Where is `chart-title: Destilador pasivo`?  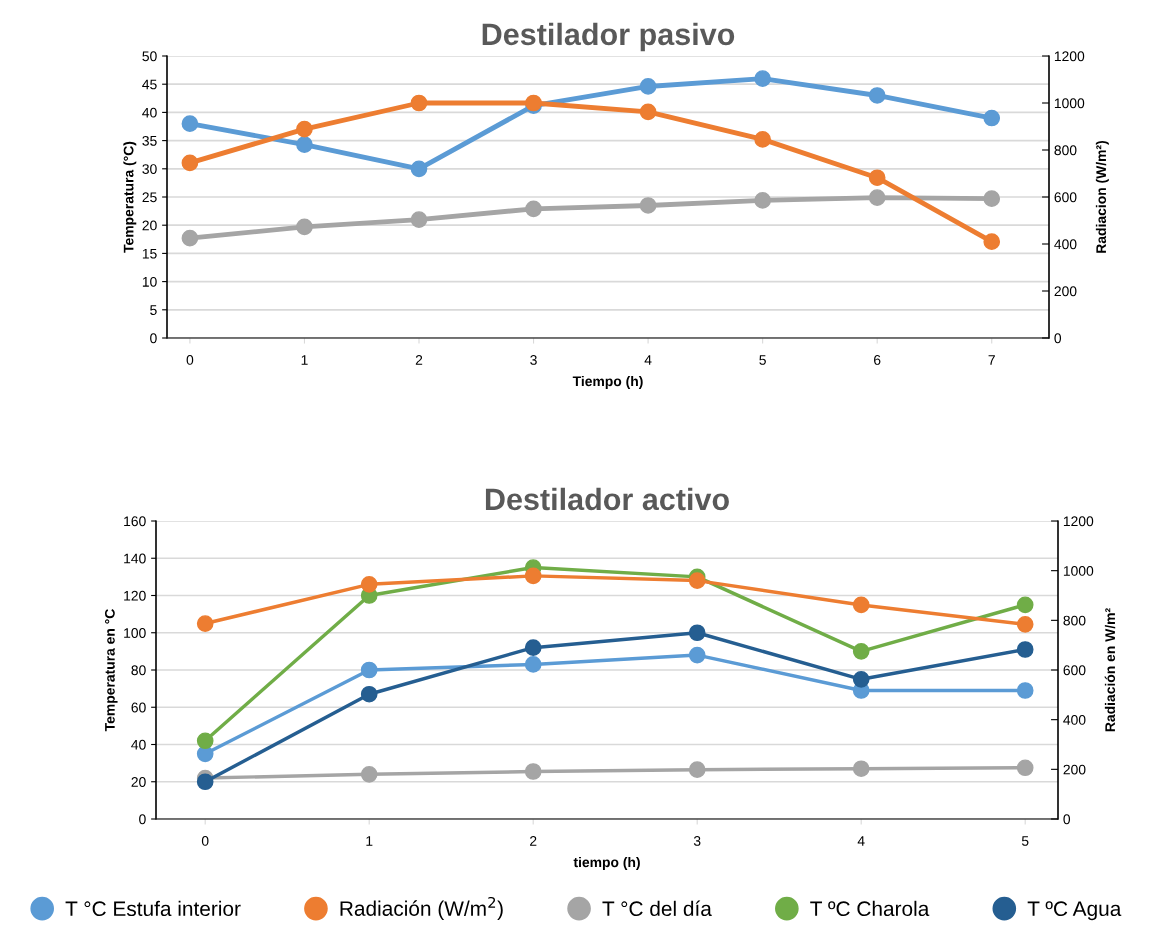
chart-title: Destilador pasivo is located at coordinates (608, 37).